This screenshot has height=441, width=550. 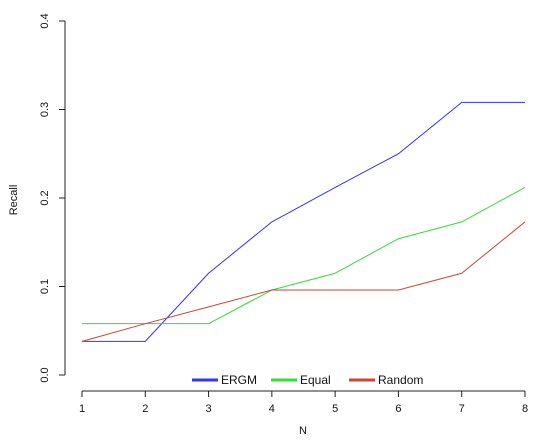 I want to click on x-tick-label: 7, so click(x=462, y=409).